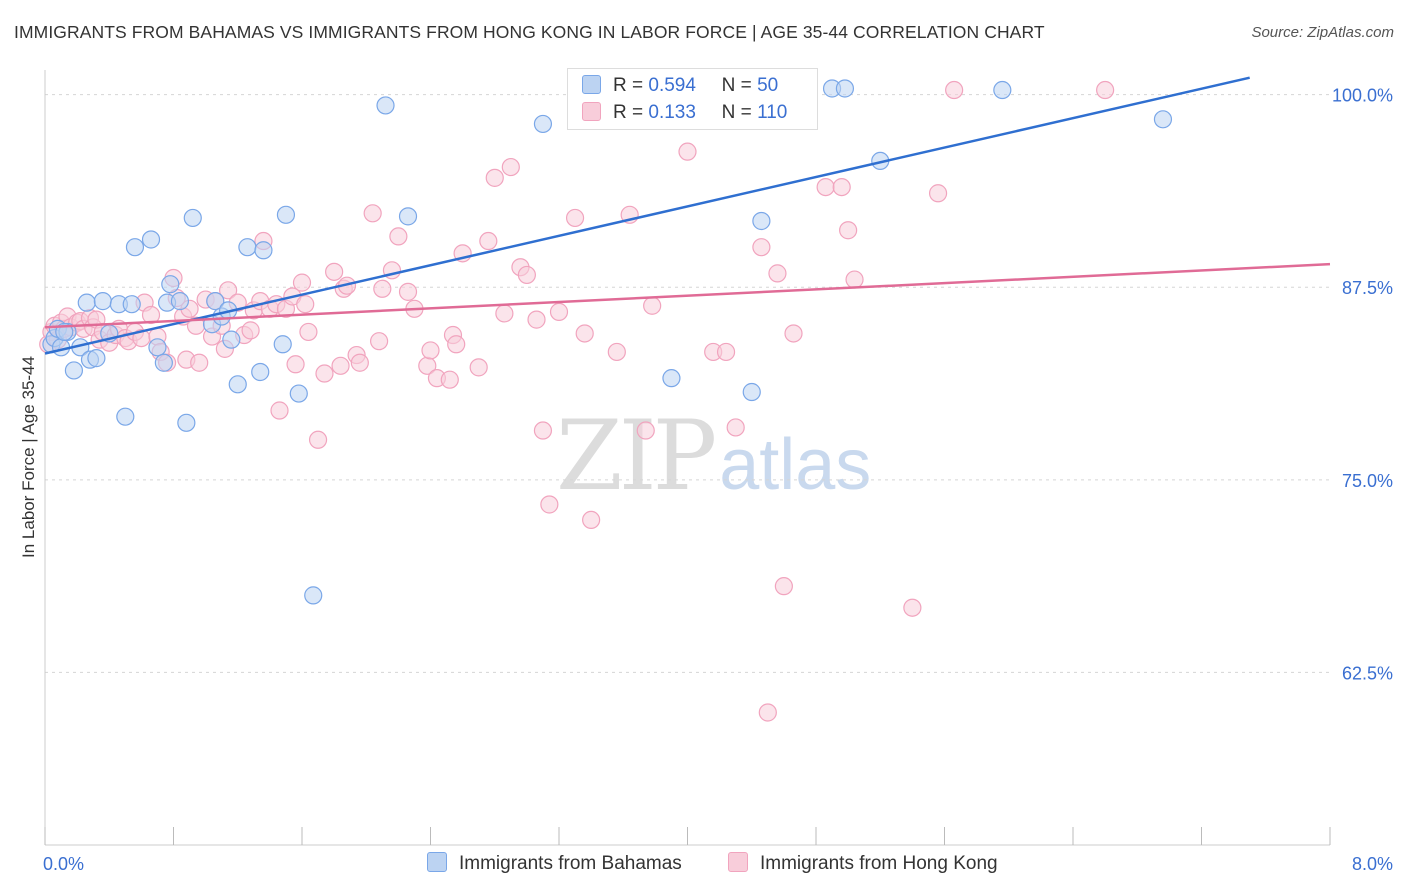 The width and height of the screenshot is (1406, 892). I want to click on legend-item-hongkong: Immigrants from Hong Kong, so click(863, 863).